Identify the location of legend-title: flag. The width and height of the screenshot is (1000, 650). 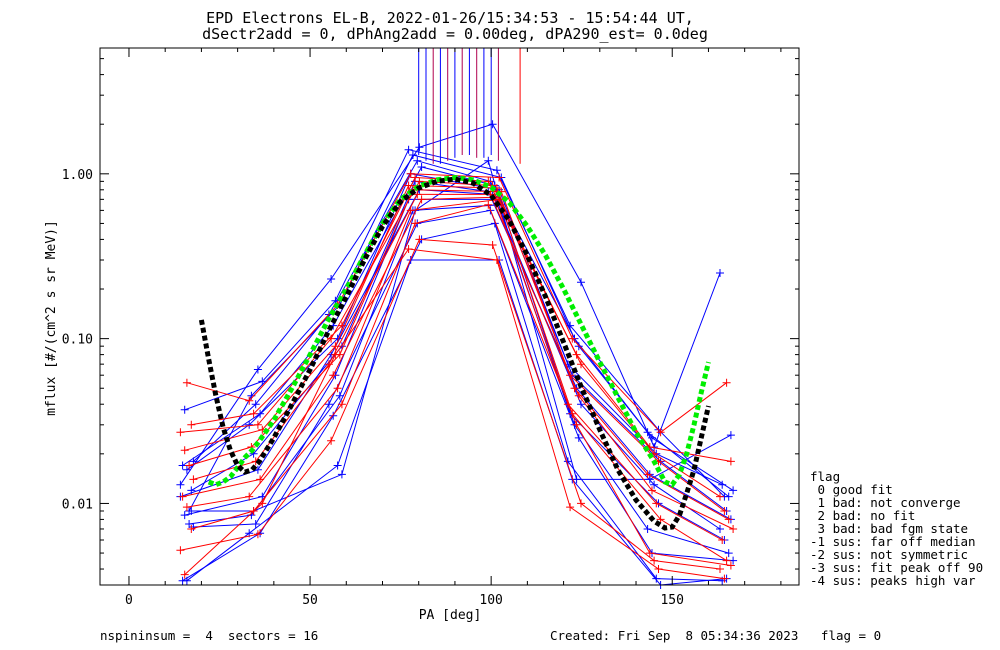
(825, 476).